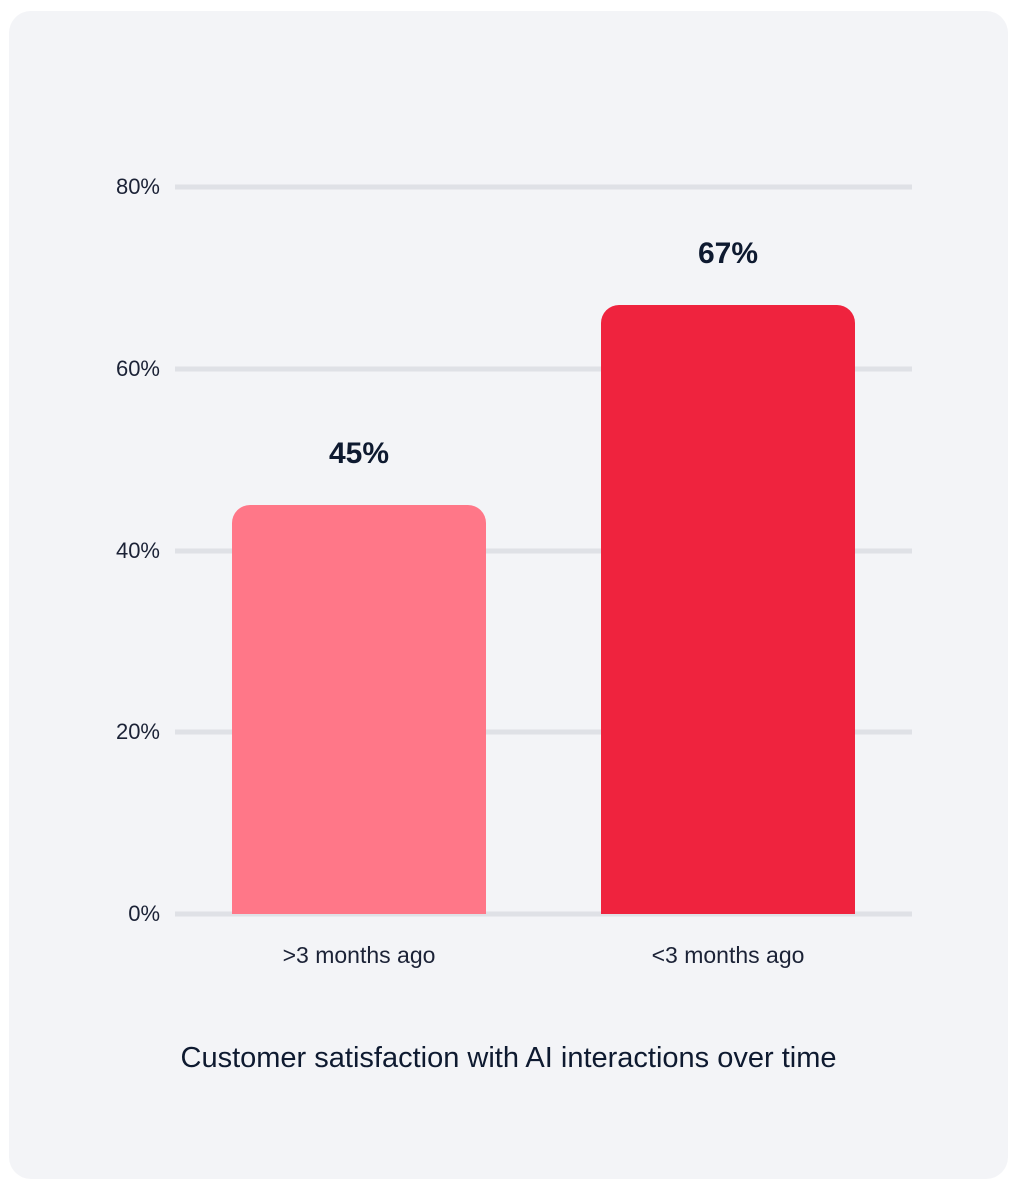 The image size is (1020, 1190). Describe the element at coordinates (728, 254) in the screenshot. I see `bar-value-label: 67%` at that location.